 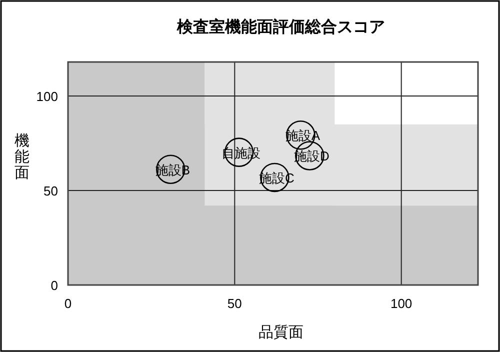 What do you see at coordinates (68, 303) in the screenshot?
I see `x-tick-label: 0` at bounding box center [68, 303].